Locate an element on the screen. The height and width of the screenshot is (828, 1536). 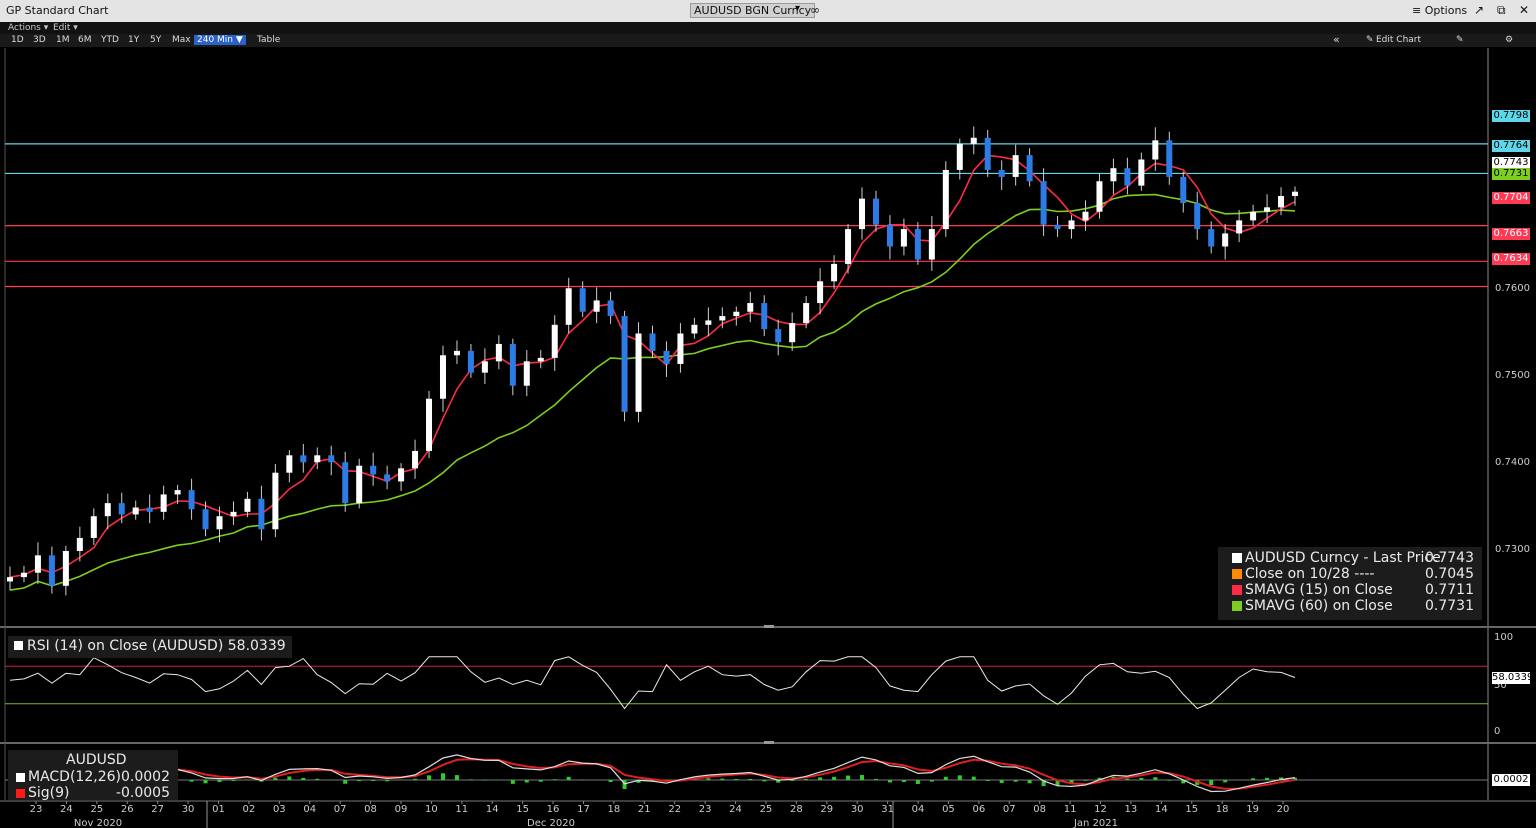
range-5y: 5Y is located at coordinates (156, 40).